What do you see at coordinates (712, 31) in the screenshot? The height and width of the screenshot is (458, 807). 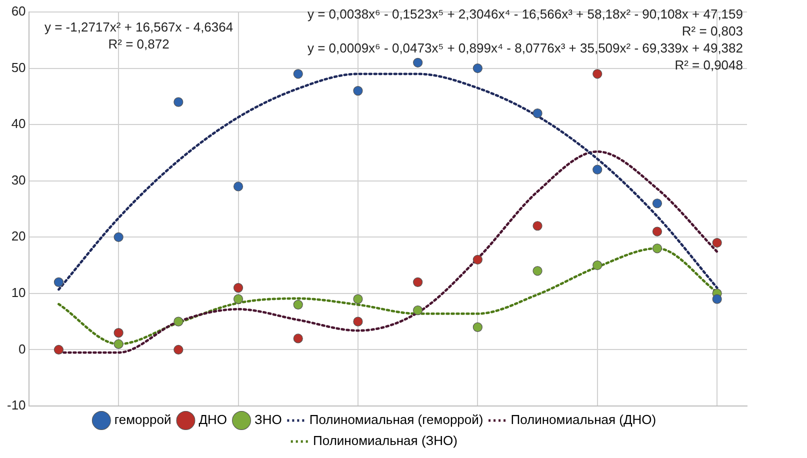 I see `annotation: R² = 0,803` at bounding box center [712, 31].